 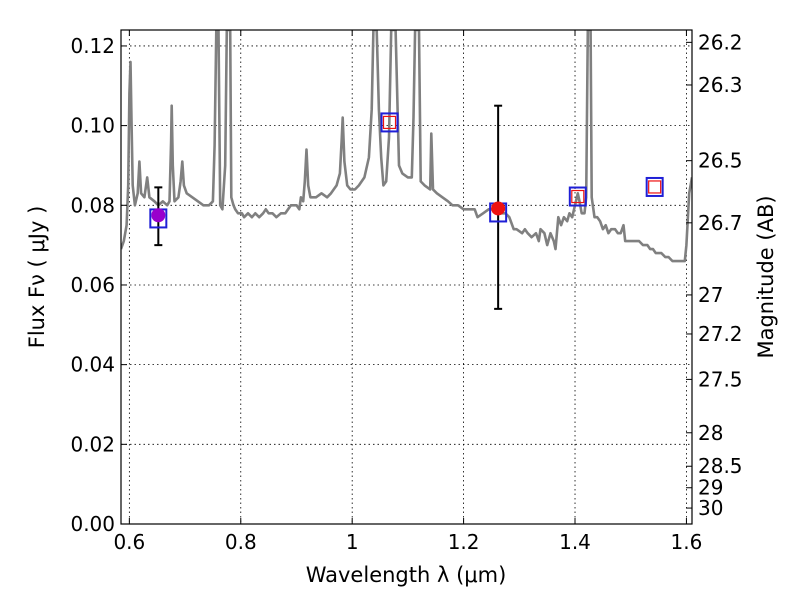 I want to click on y-tick-label: 0.06, so click(x=92, y=285).